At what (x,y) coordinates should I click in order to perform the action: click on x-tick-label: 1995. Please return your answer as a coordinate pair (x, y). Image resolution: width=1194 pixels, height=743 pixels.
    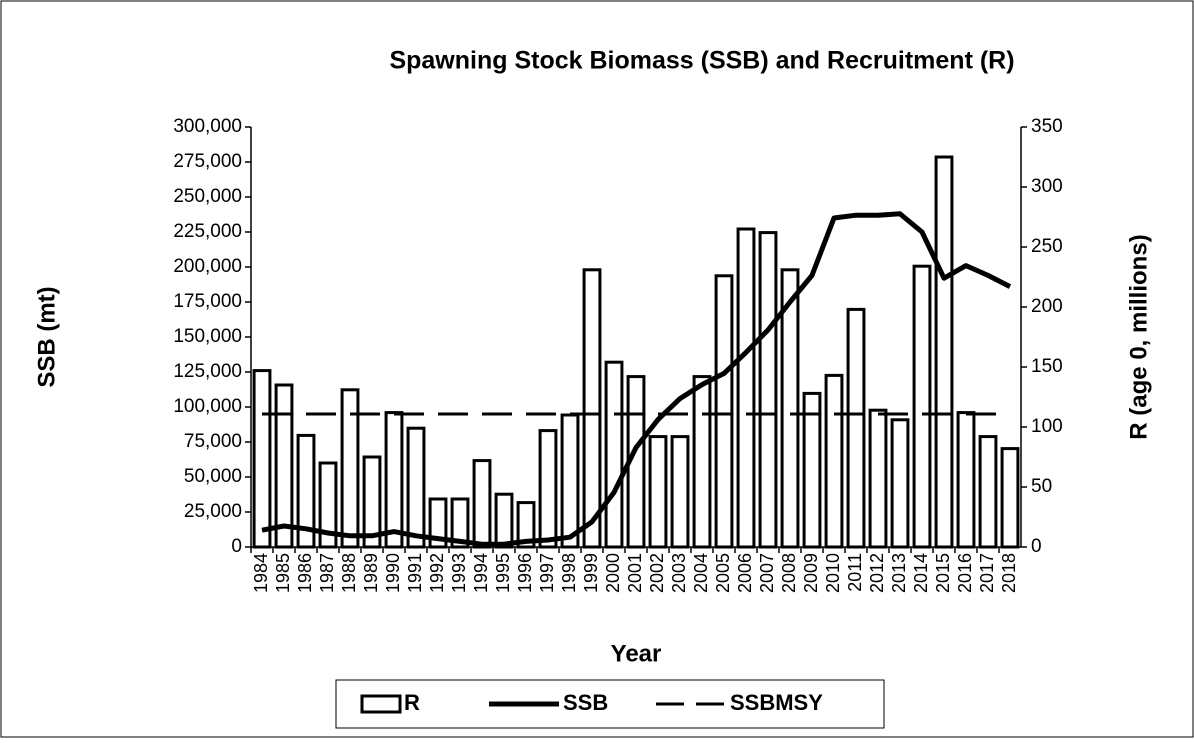
    Looking at the image, I should click on (503, 573).